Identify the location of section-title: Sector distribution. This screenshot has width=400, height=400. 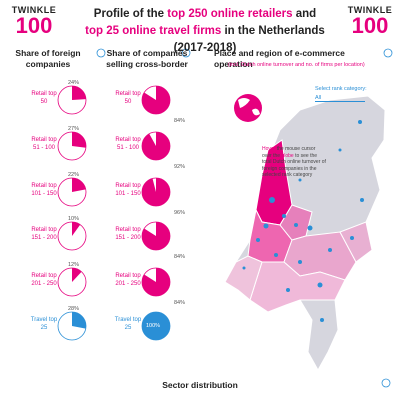
(200, 385).